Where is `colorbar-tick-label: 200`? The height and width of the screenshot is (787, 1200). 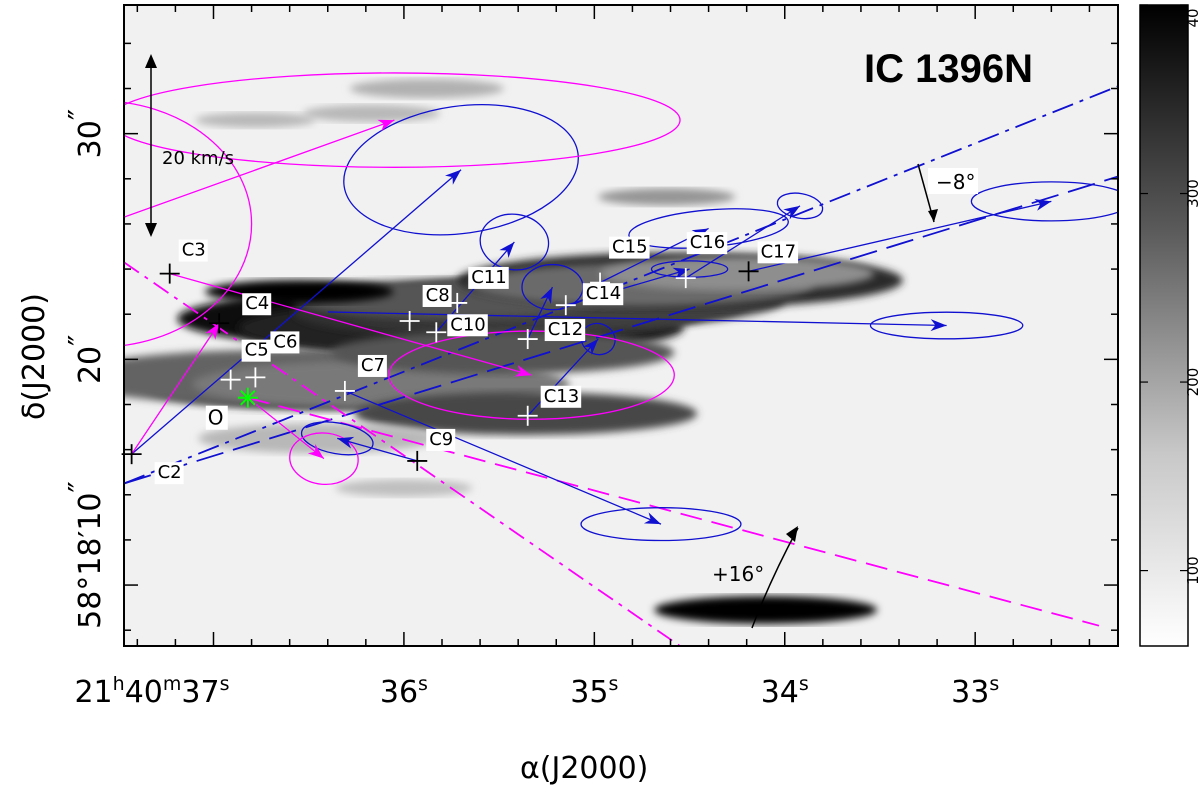
colorbar-tick-label: 200 is located at coordinates (1192, 382).